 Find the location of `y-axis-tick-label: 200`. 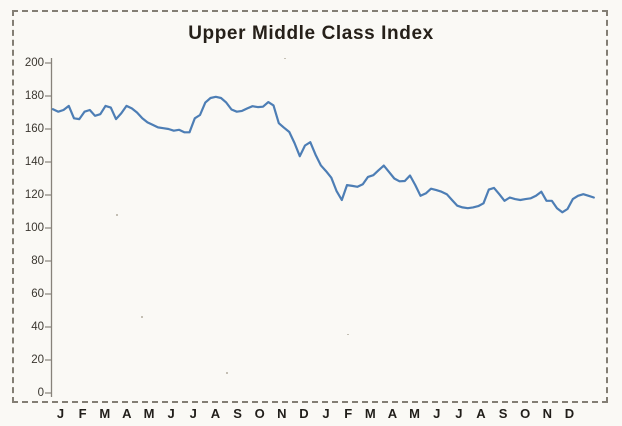

y-axis-tick-label: 200 is located at coordinates (34, 63).